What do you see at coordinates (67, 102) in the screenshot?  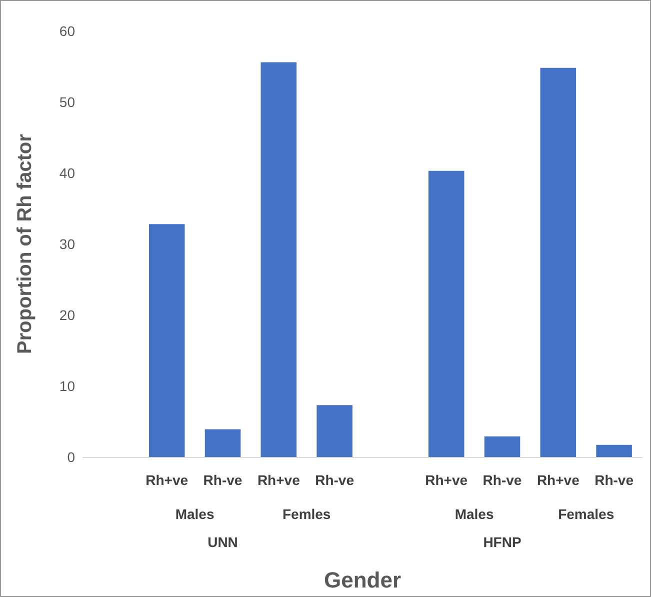 I see `y-tick-label: 50` at bounding box center [67, 102].